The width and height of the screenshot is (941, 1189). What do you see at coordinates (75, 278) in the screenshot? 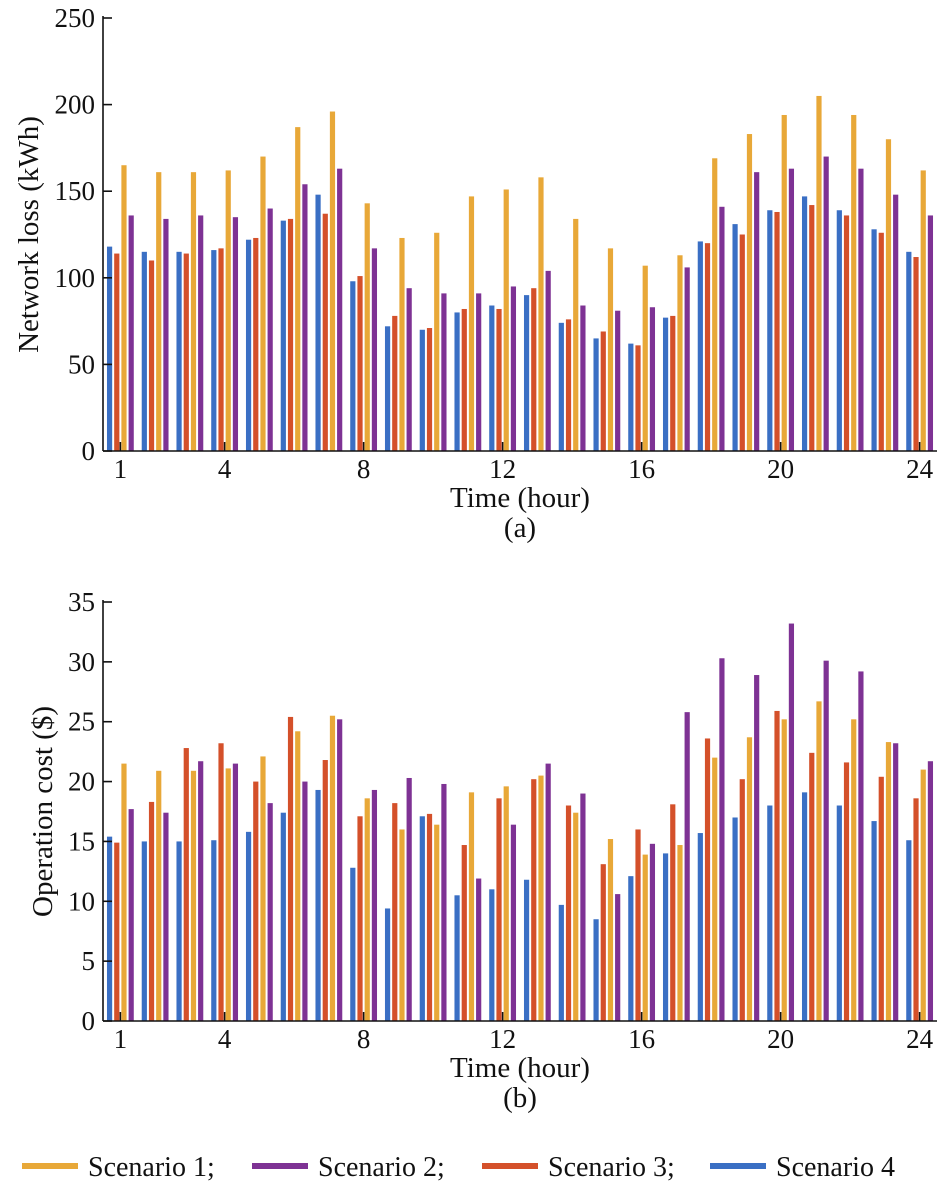
I see `y-tick-label: 100` at bounding box center [75, 278].